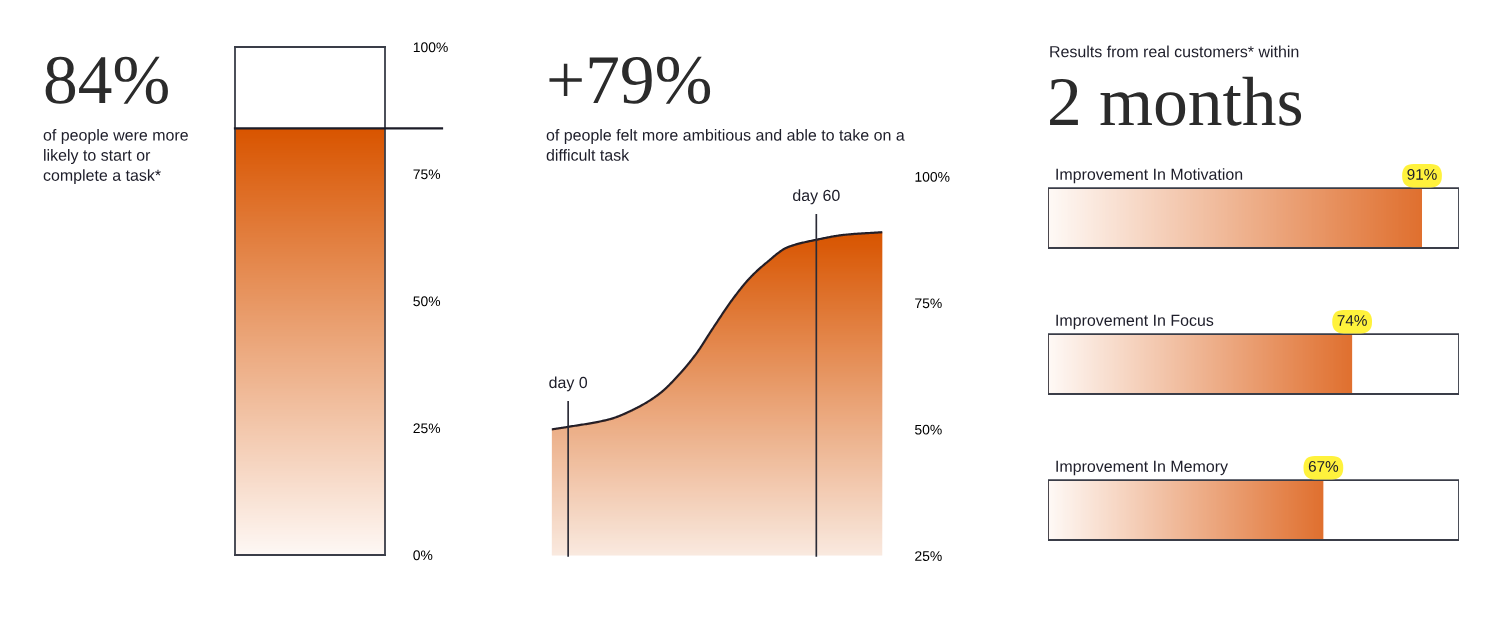  Describe the element at coordinates (1323, 466) in the screenshot. I see `data-label: 67%` at that location.